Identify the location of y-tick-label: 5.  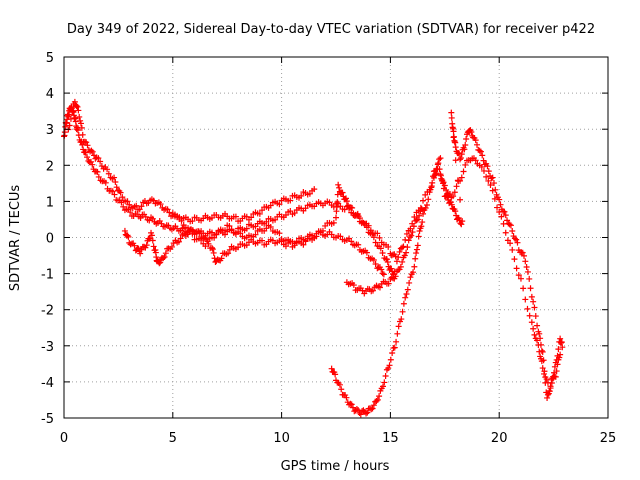
(50, 58).